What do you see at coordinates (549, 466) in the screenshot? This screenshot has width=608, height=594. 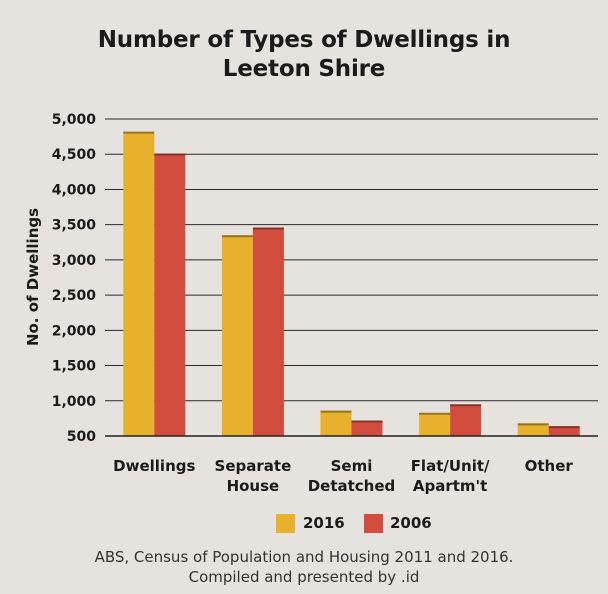 I see `x-tick-label: Other` at bounding box center [549, 466].